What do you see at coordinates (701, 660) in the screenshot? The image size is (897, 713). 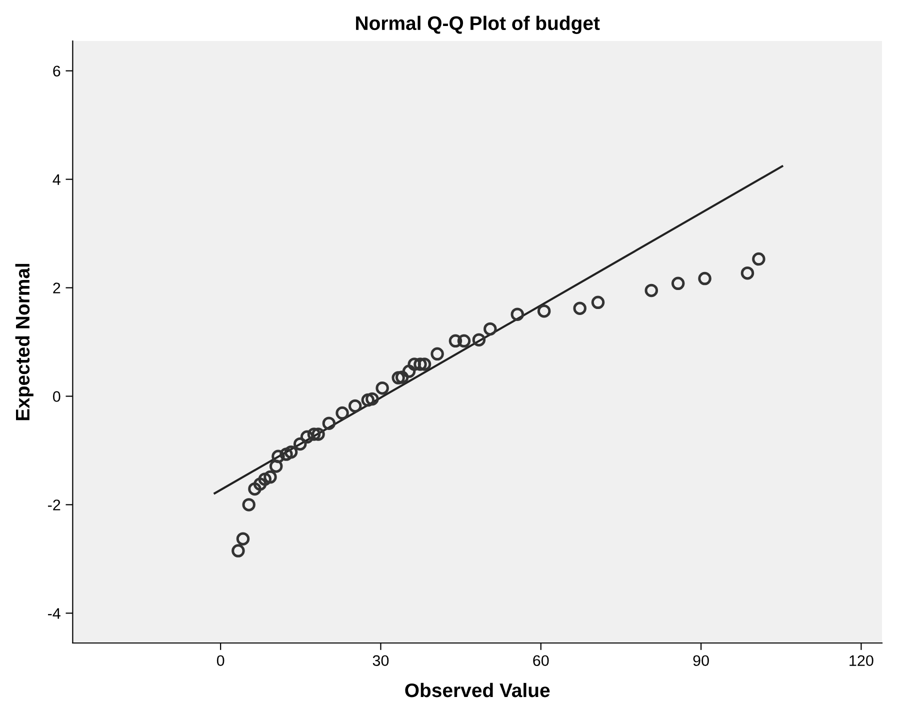 I see `x-tick-label: 90` at bounding box center [701, 660].